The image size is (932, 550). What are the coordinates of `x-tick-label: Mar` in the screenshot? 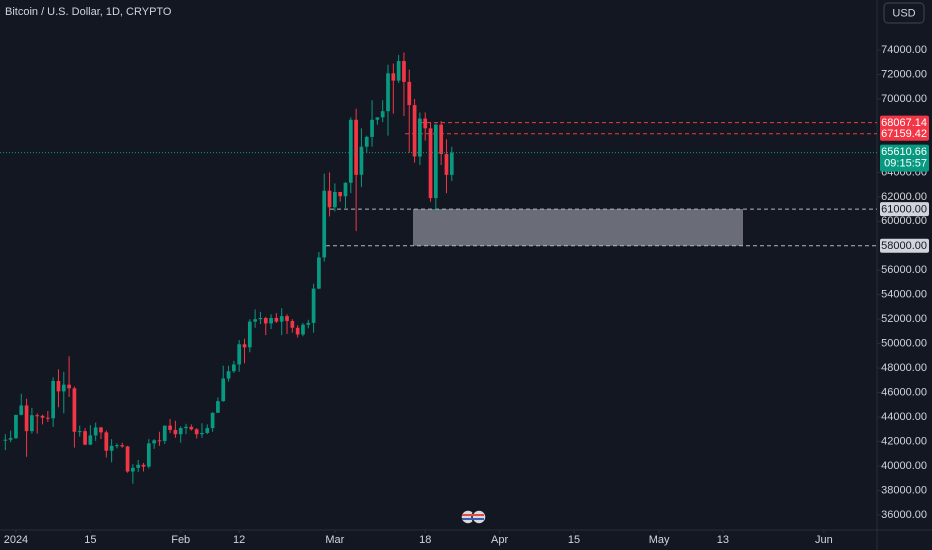 It's located at (334, 540).